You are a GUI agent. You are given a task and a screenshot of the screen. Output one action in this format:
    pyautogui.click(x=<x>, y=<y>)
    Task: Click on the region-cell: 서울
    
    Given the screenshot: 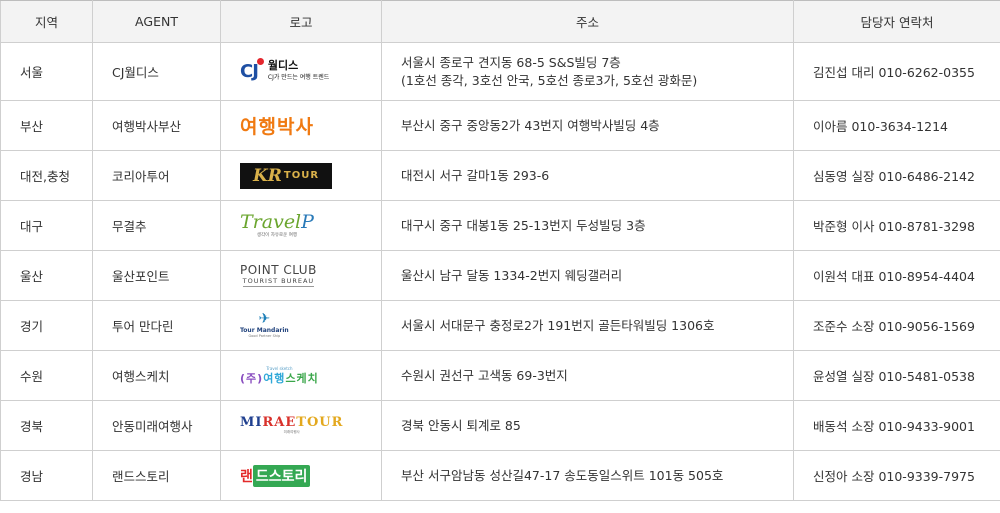 What is the action you would take?
    pyautogui.click(x=46, y=71)
    